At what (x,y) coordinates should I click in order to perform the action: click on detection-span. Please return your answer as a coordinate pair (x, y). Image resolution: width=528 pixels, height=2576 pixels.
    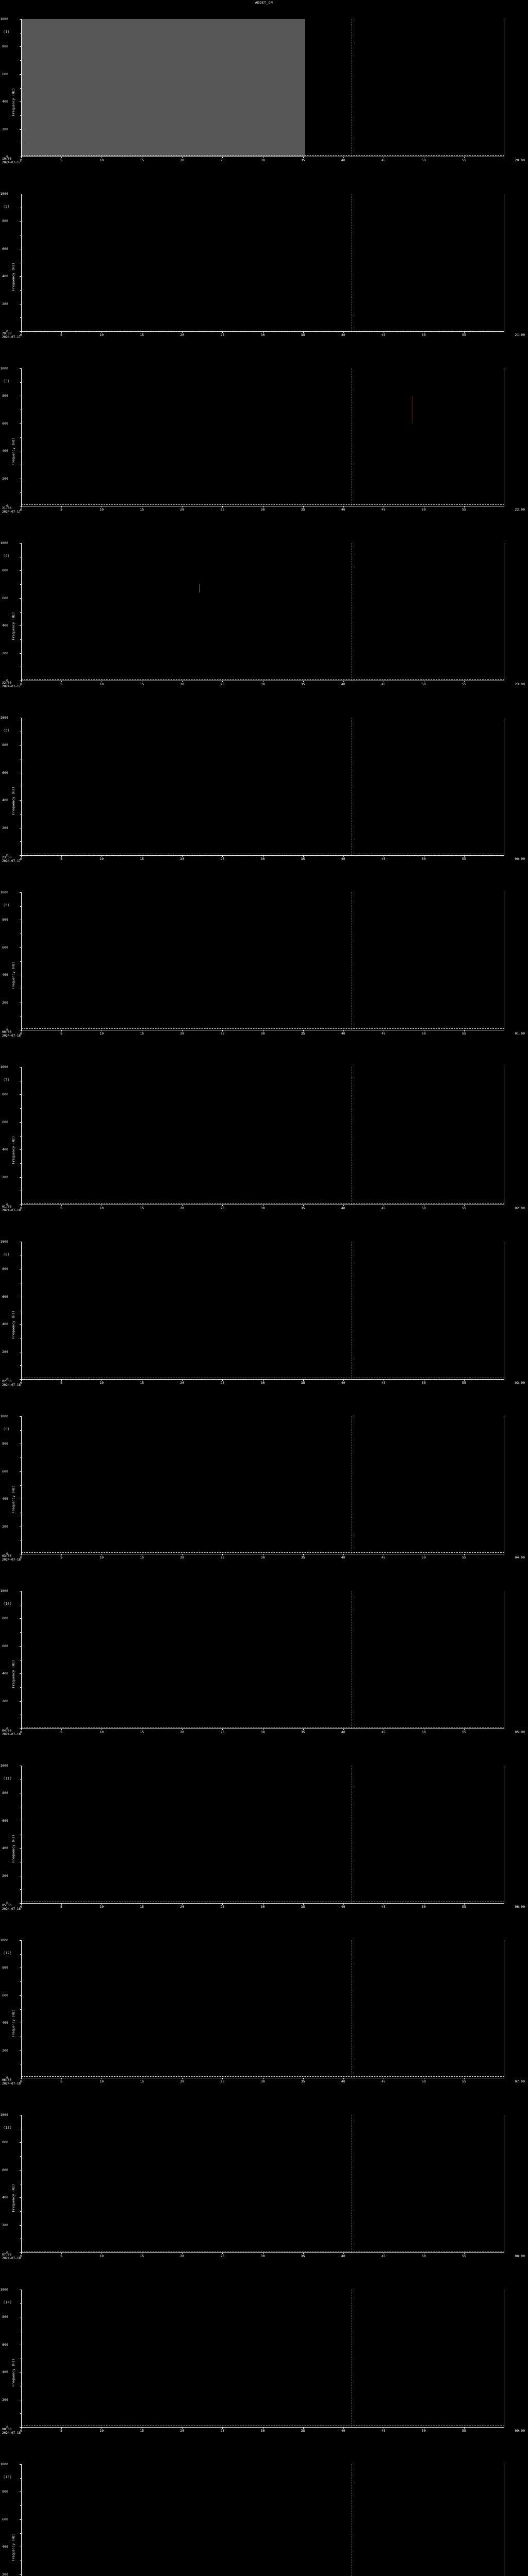
    Looking at the image, I should click on (164, 88).